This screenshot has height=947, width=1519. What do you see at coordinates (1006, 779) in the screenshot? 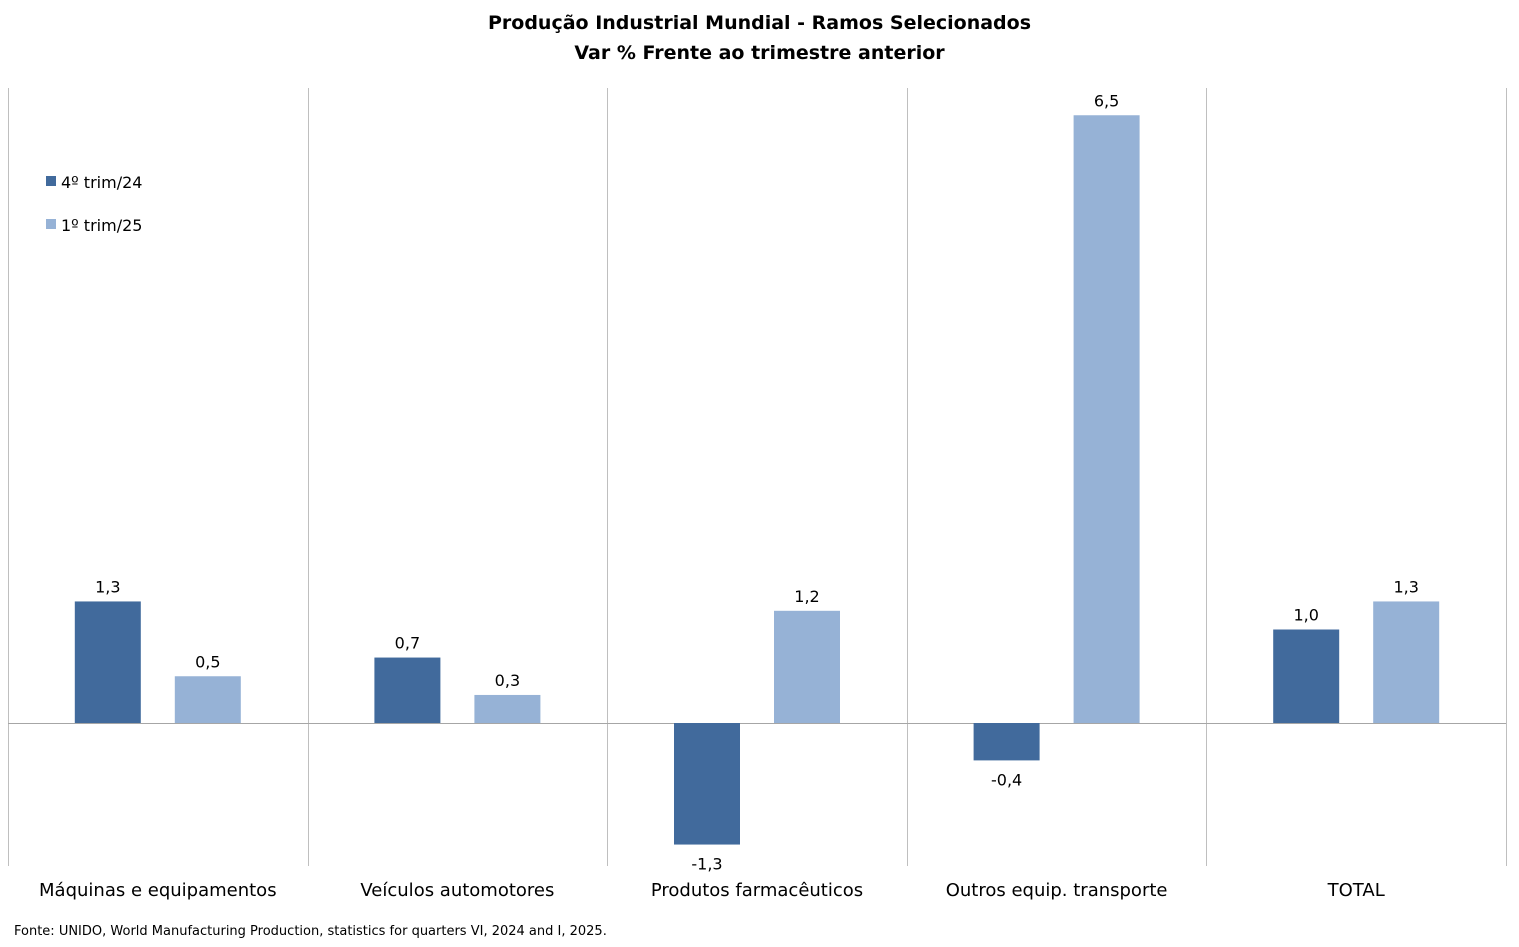
I see `data-label: -0,4` at bounding box center [1006, 779].